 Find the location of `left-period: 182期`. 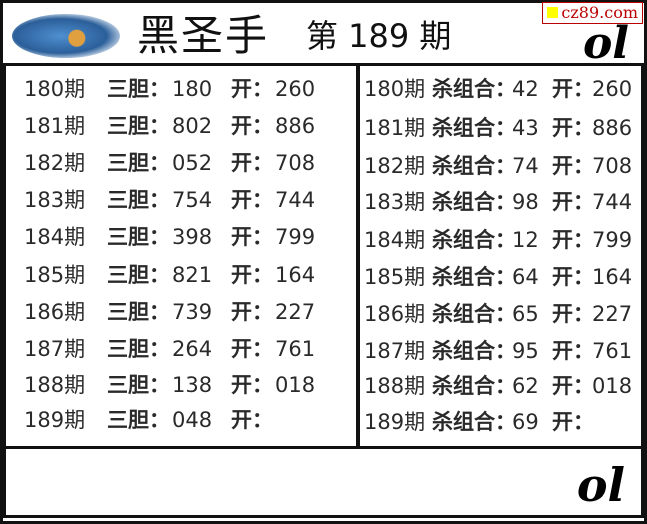

left-period: 182期 is located at coordinates (55, 163).